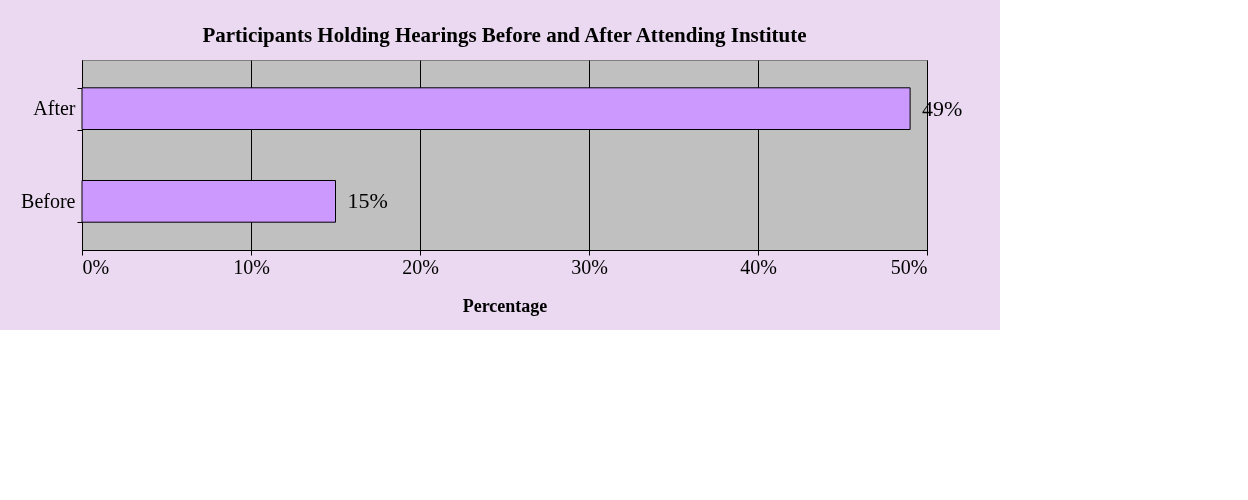 The width and height of the screenshot is (1248, 500). What do you see at coordinates (96, 266) in the screenshot?
I see `x-tick-label: 0%` at bounding box center [96, 266].